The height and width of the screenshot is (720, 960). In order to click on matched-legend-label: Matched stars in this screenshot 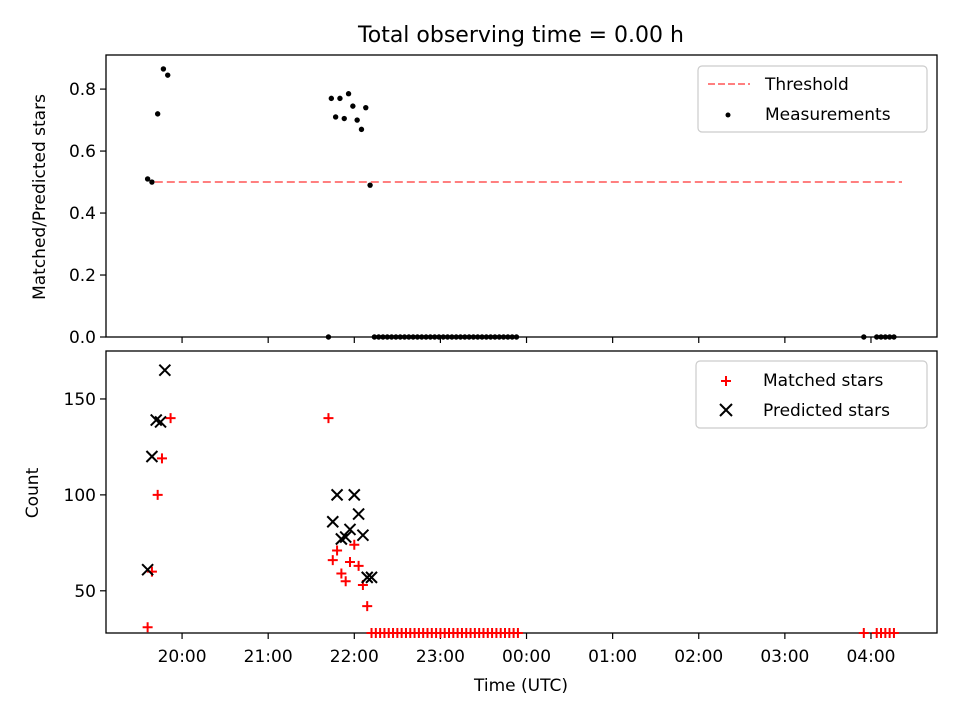, I will do `click(823, 381)`.